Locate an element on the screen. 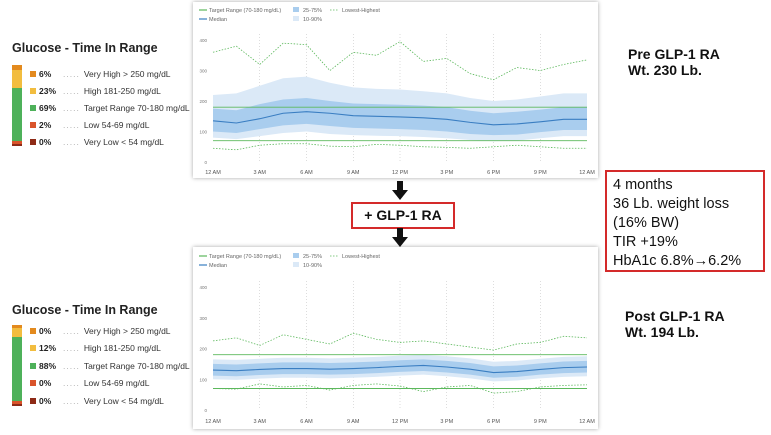 Image resolution: width=771 pixels, height=435 pixels. x-tick-label: 3 PM is located at coordinates (446, 173).